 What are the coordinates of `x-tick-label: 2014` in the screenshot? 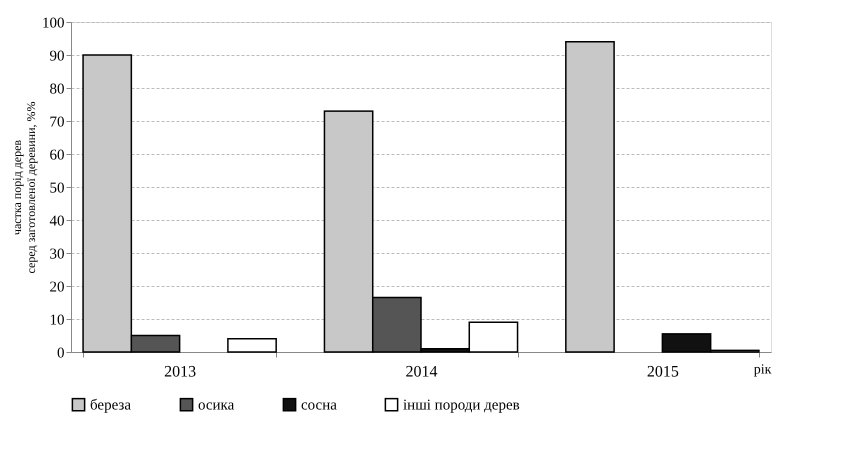 It's located at (422, 372).